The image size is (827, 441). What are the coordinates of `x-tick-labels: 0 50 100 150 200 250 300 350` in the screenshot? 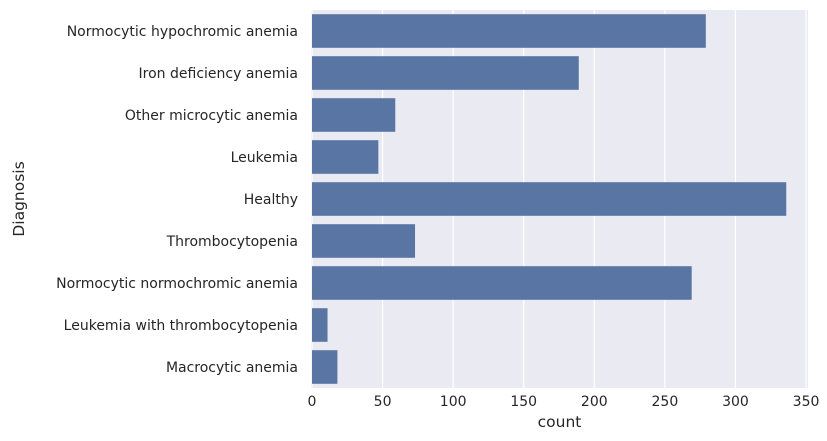 It's located at (564, 402).